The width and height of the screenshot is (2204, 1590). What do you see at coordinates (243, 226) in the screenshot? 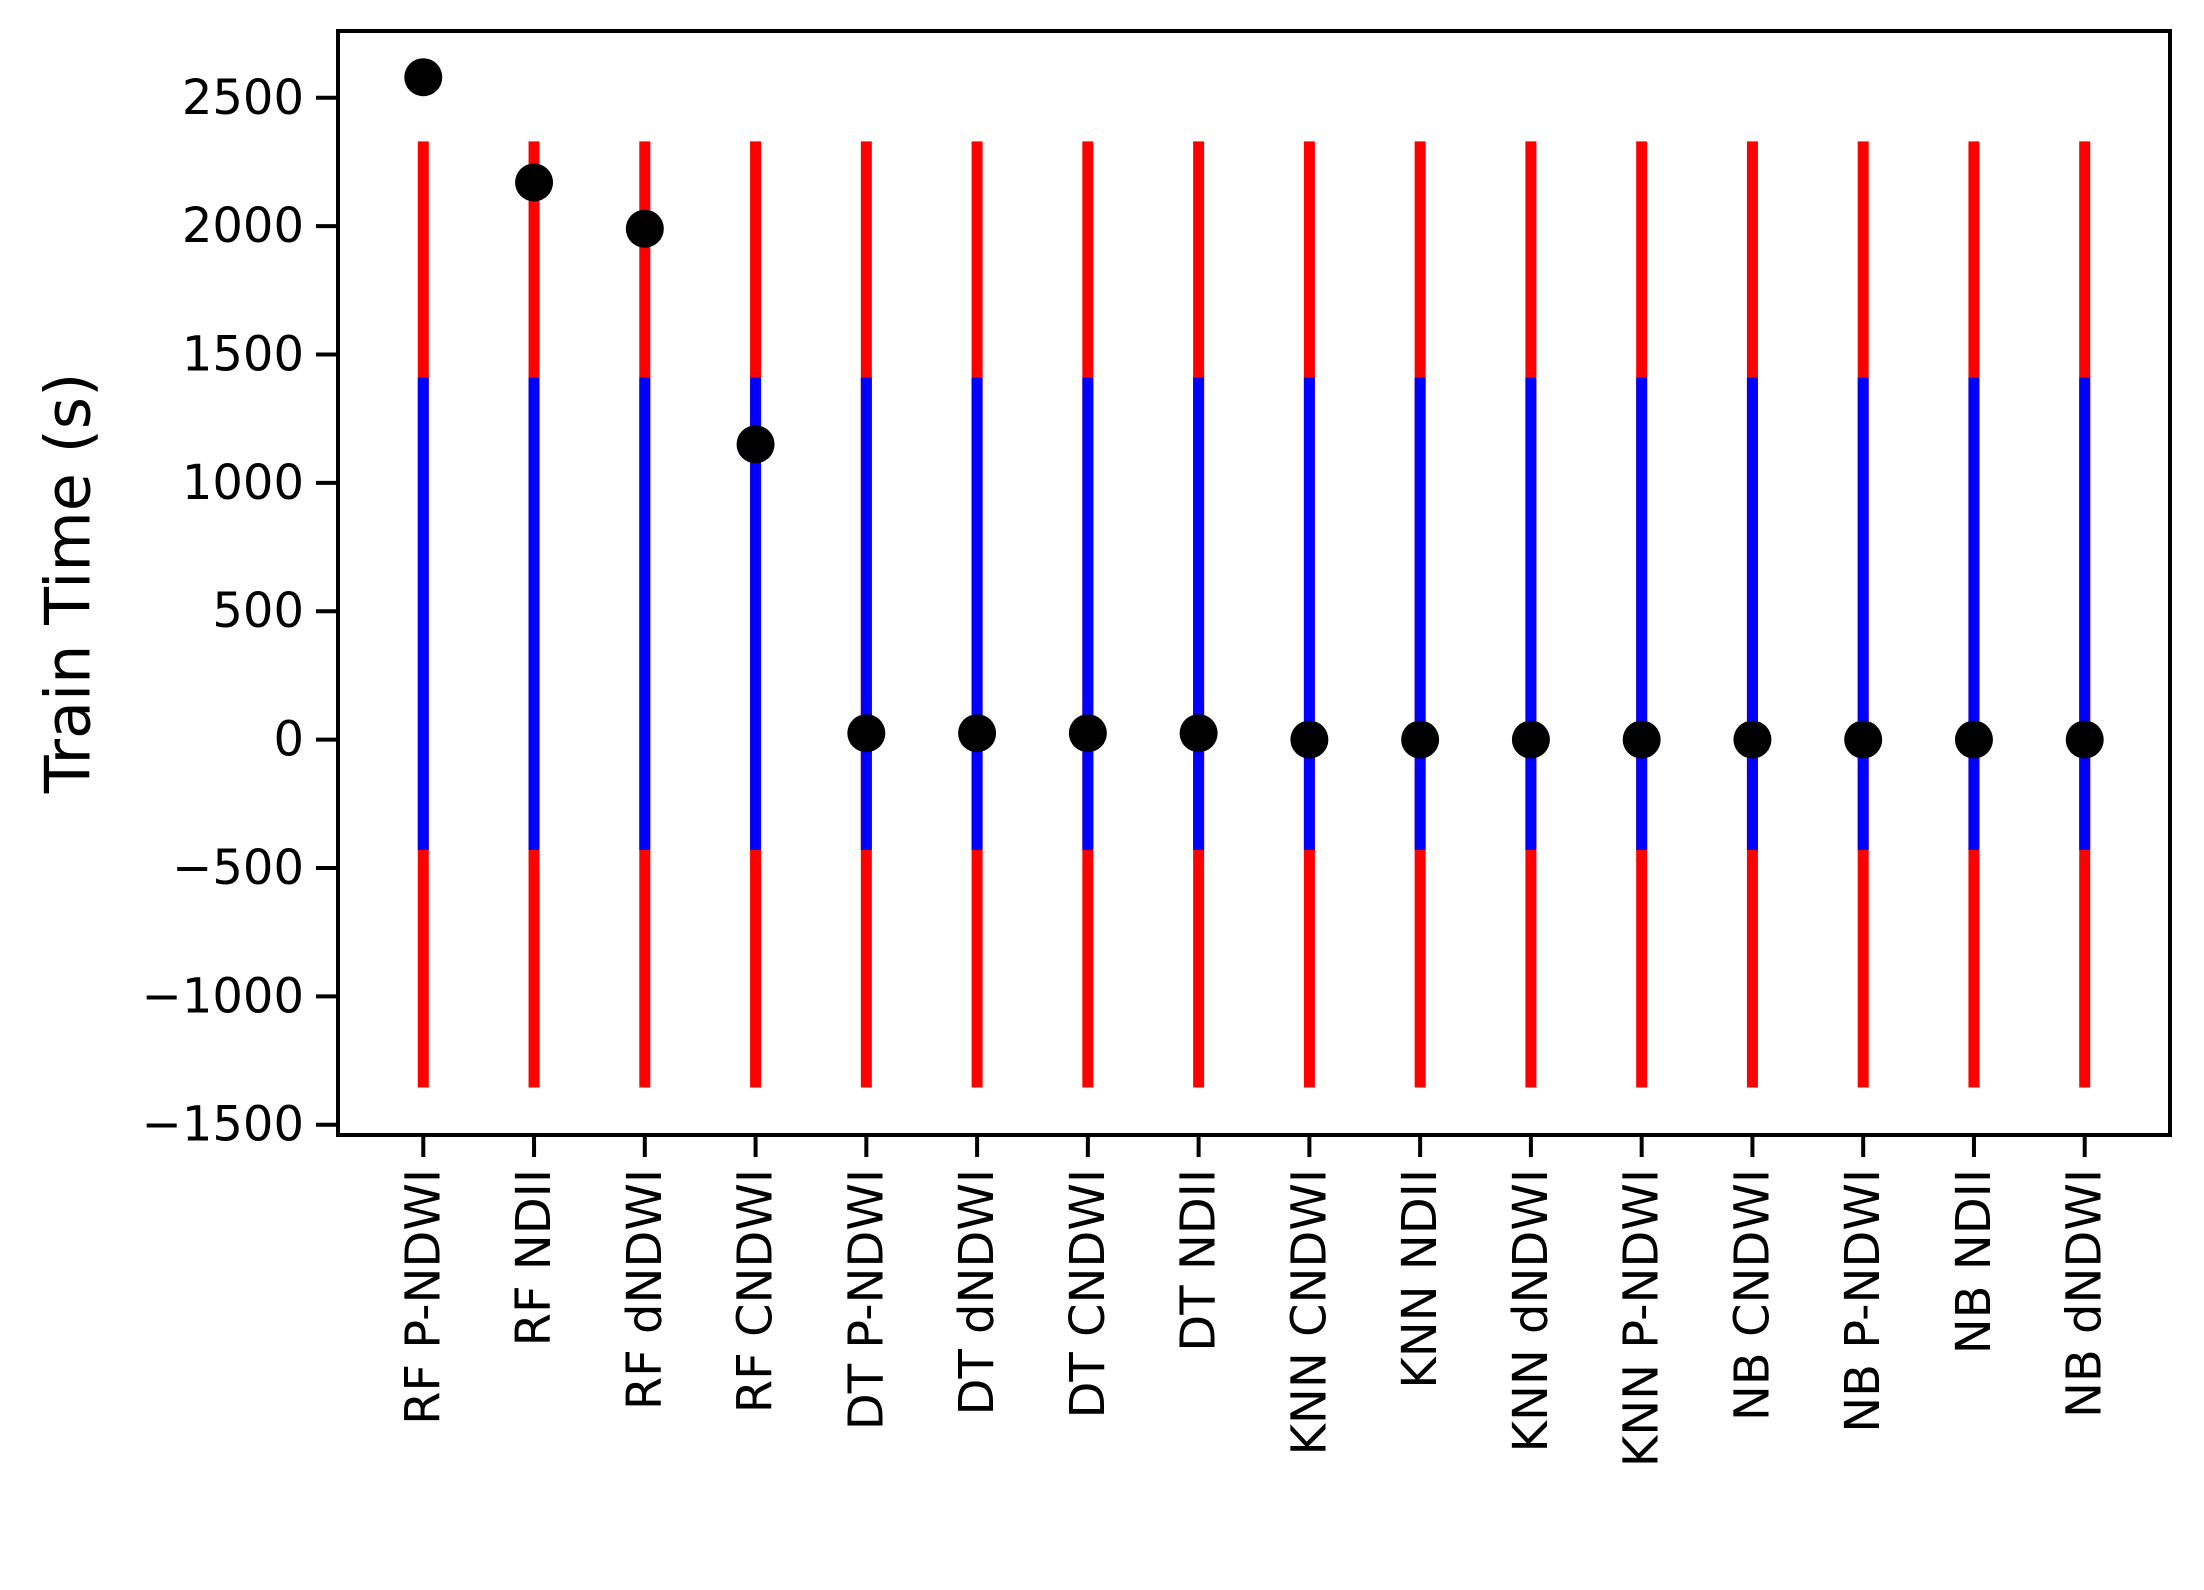
I see `y-tick-label: 2000` at bounding box center [243, 226].